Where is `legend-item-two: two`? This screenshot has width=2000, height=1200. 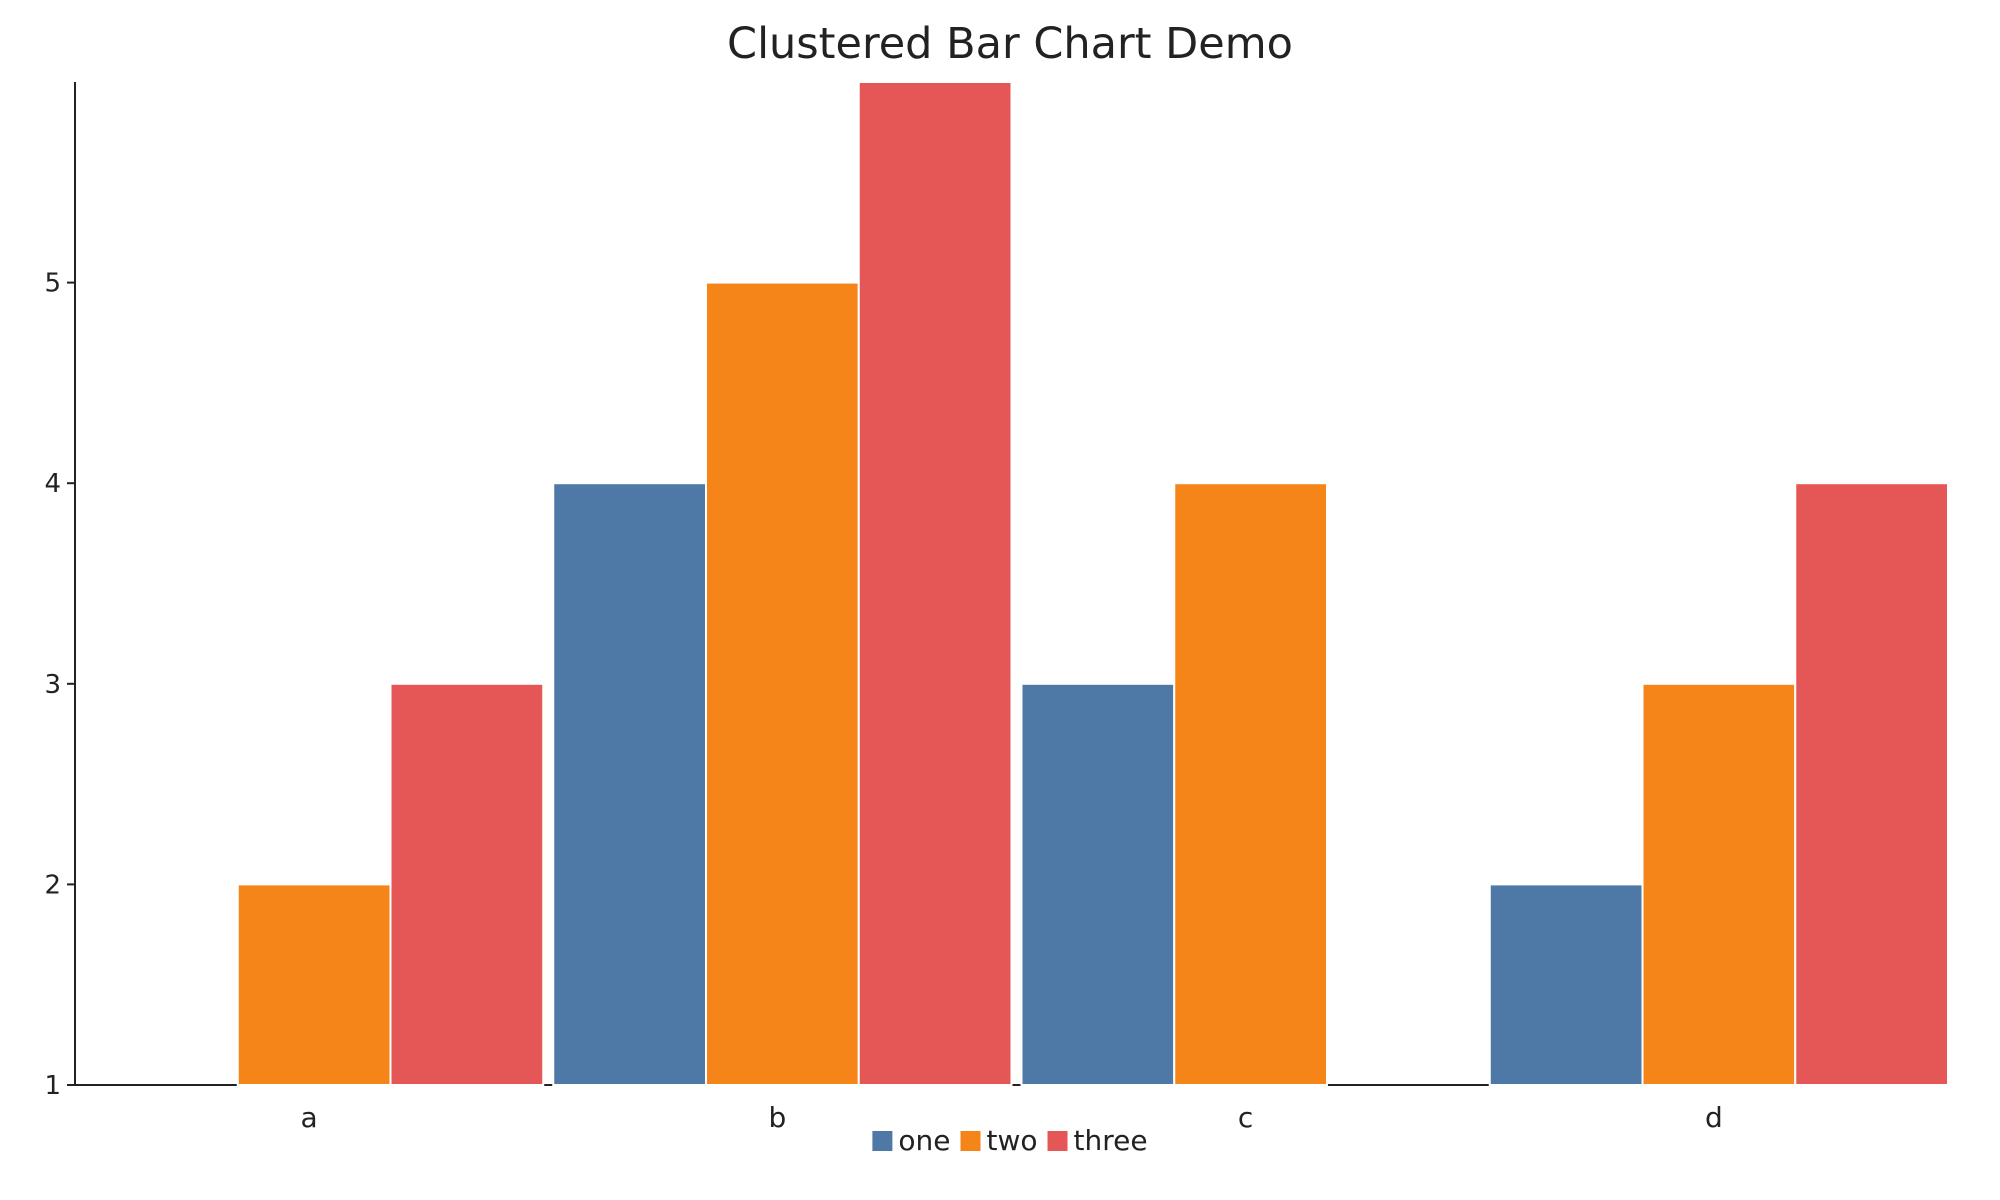
legend-item-two: two is located at coordinates (999, 1140).